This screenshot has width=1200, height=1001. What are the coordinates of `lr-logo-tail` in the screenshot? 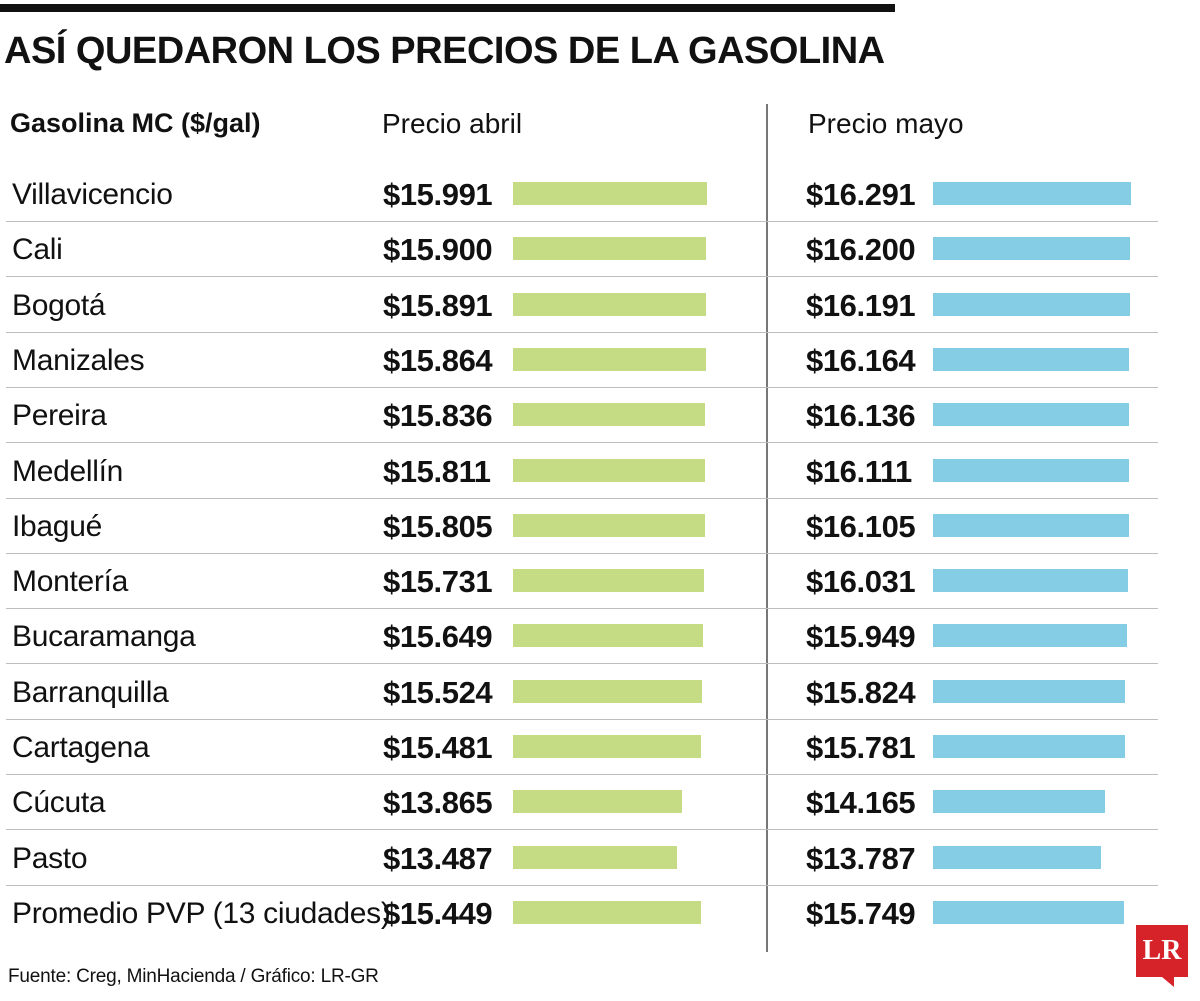 It's located at (1168, 982).